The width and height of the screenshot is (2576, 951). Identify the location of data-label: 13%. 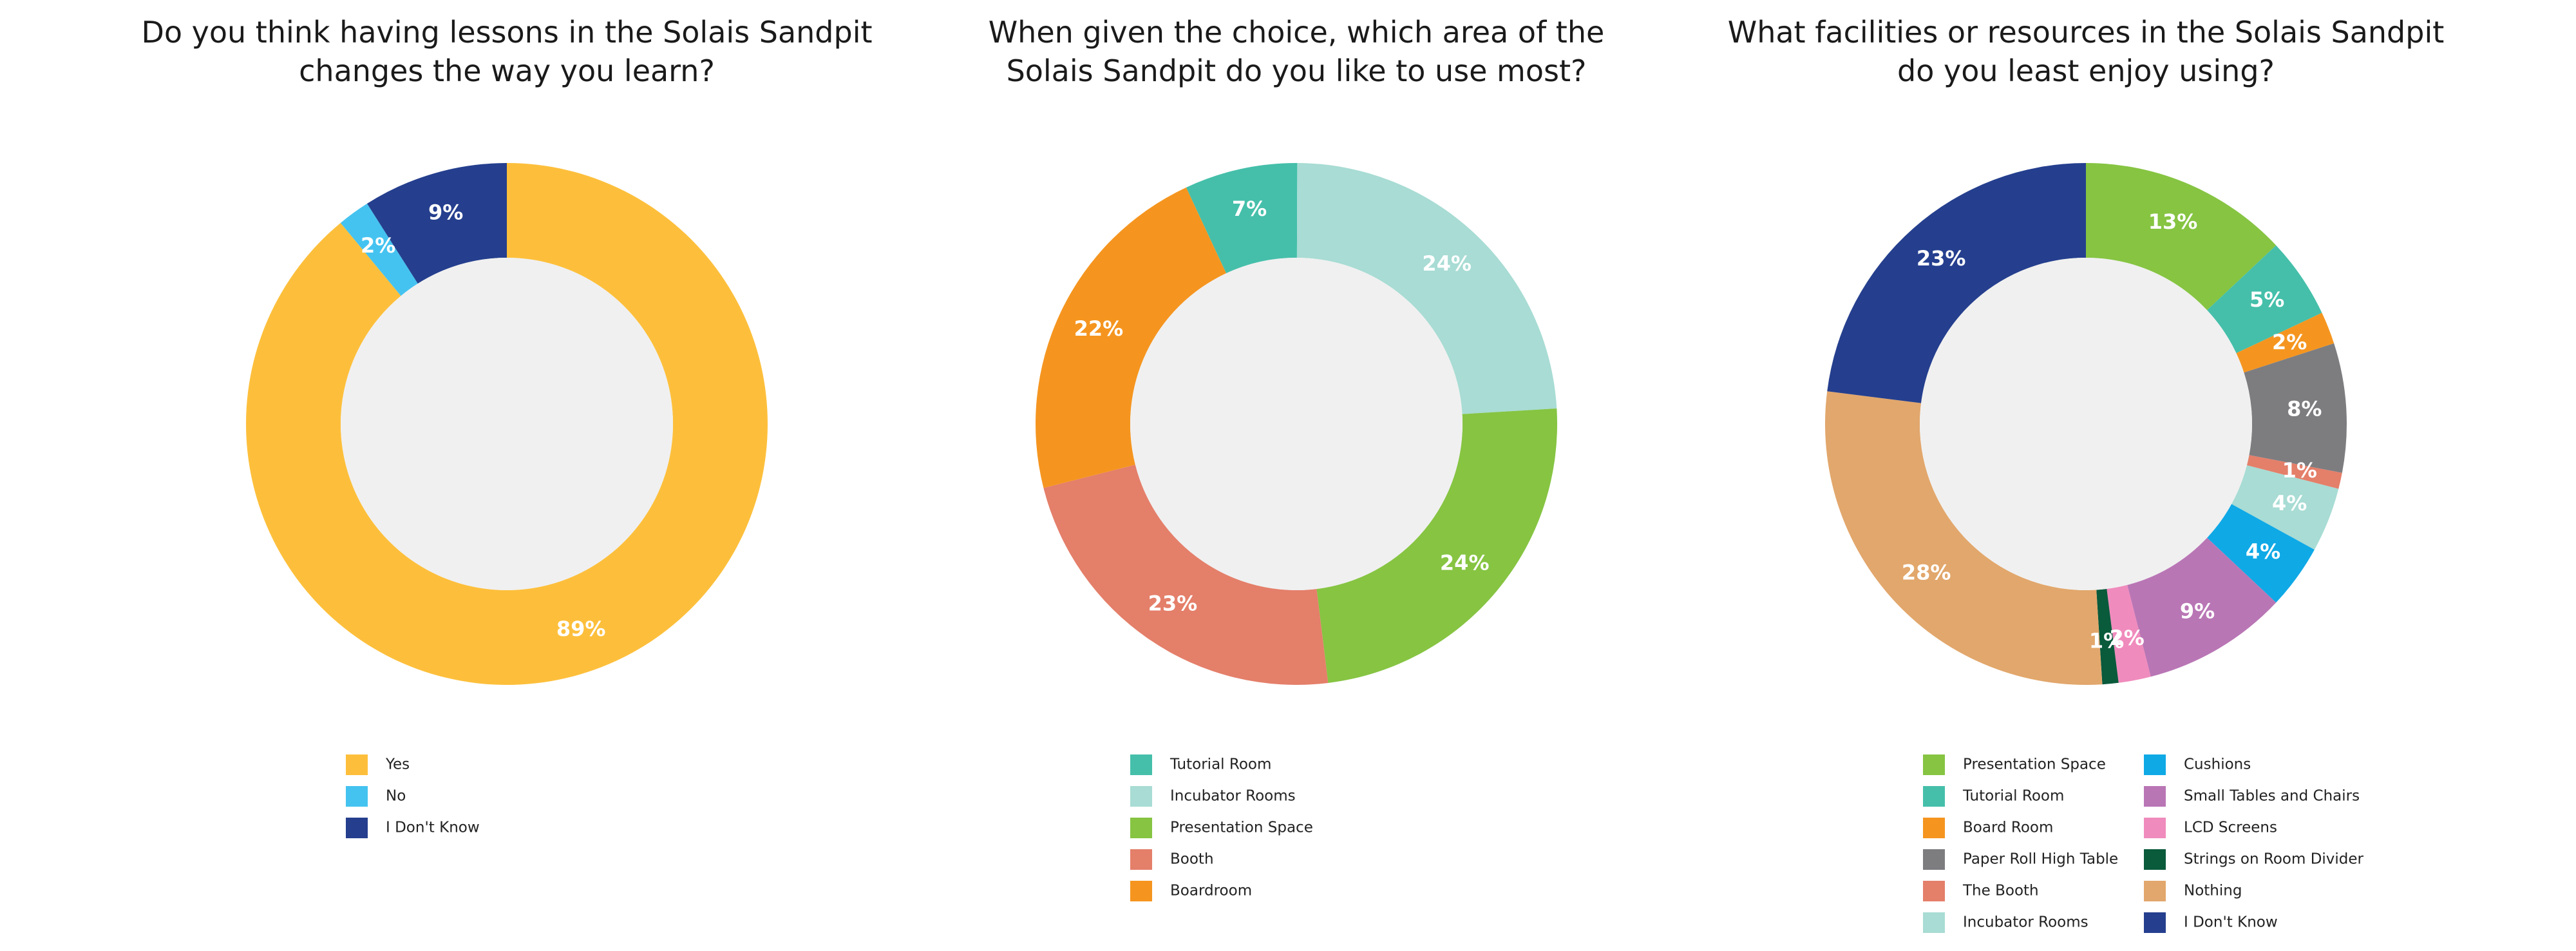
(2173, 221).